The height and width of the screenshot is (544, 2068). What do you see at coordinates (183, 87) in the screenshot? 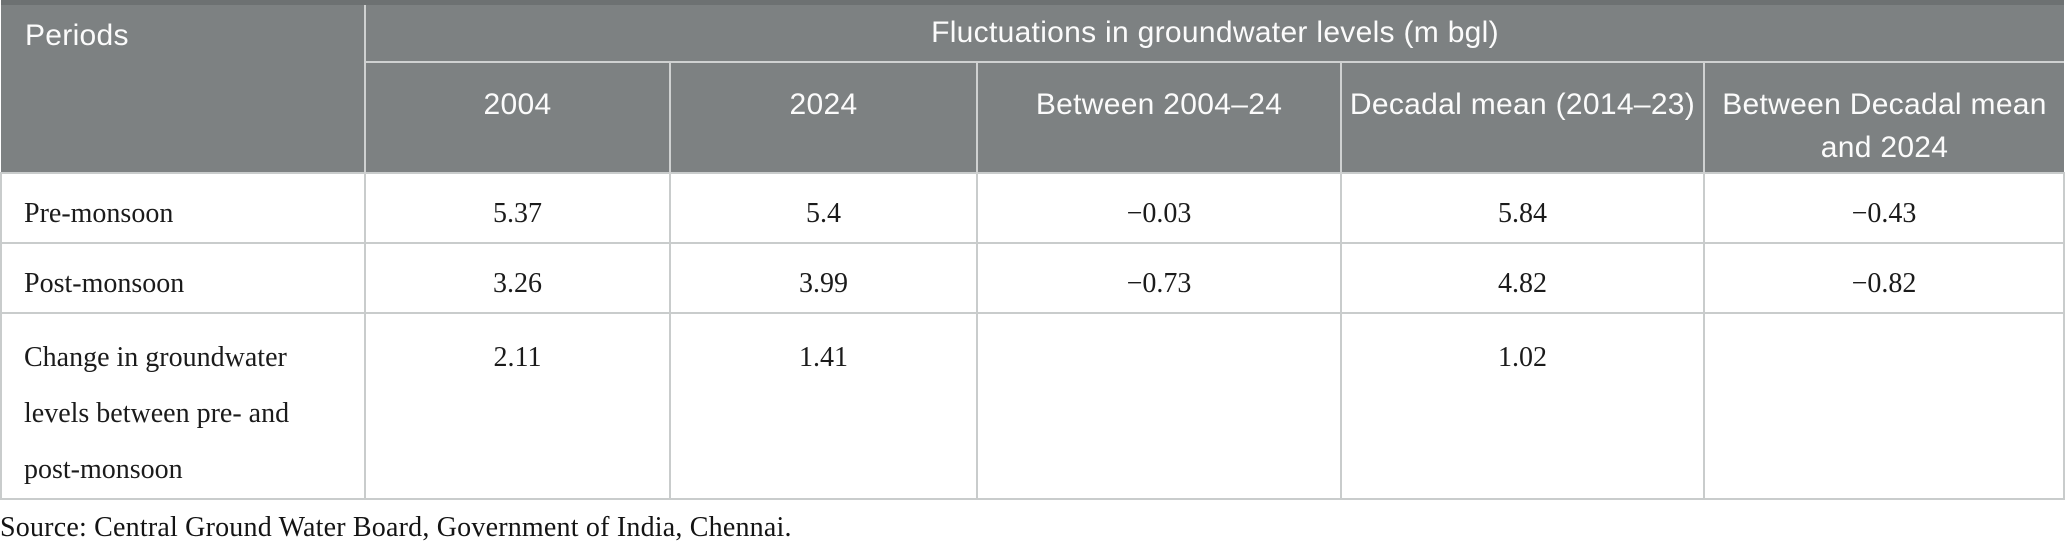
I see `header-periods: Periods` at bounding box center [183, 87].